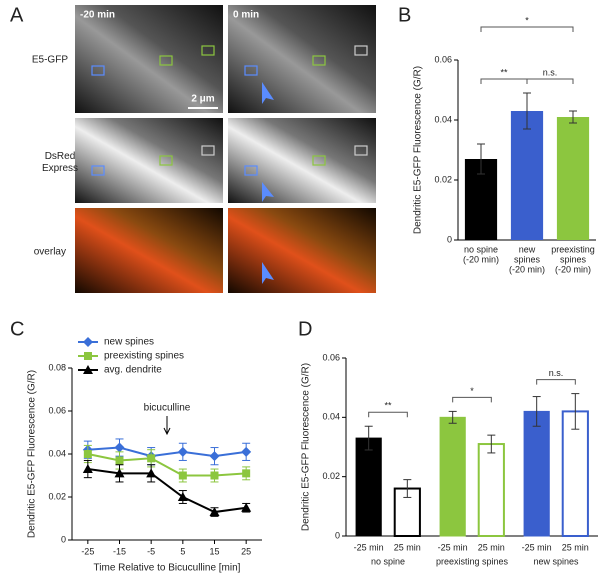 Image resolution: width=603 pixels, height=577 pixels. I want to click on x-tick-label: 15, so click(214, 551).